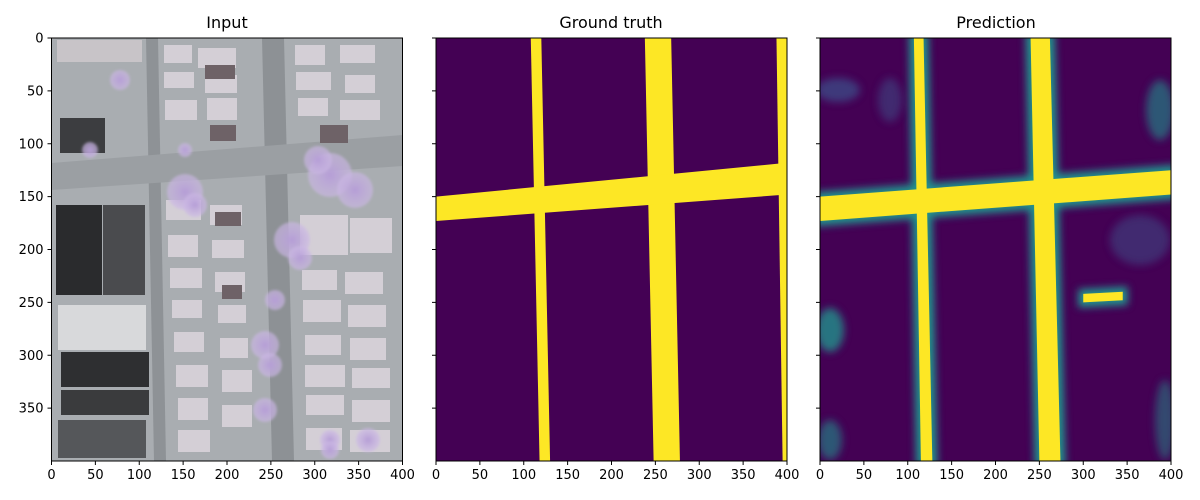 The height and width of the screenshot is (500, 1200). Describe the element at coordinates (39, 39) in the screenshot. I see `y-tick-label: 0` at that location.